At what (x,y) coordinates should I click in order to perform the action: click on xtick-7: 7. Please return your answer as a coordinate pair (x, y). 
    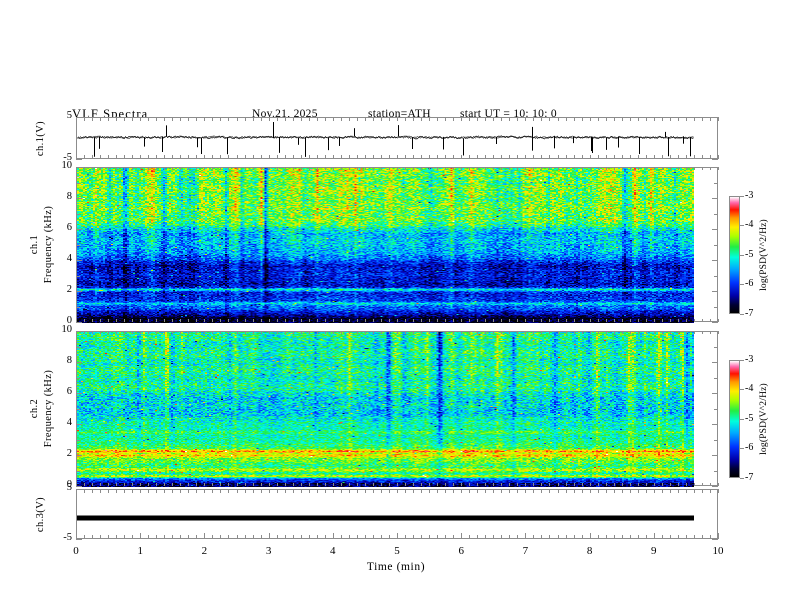
    Looking at the image, I should click on (525, 551).